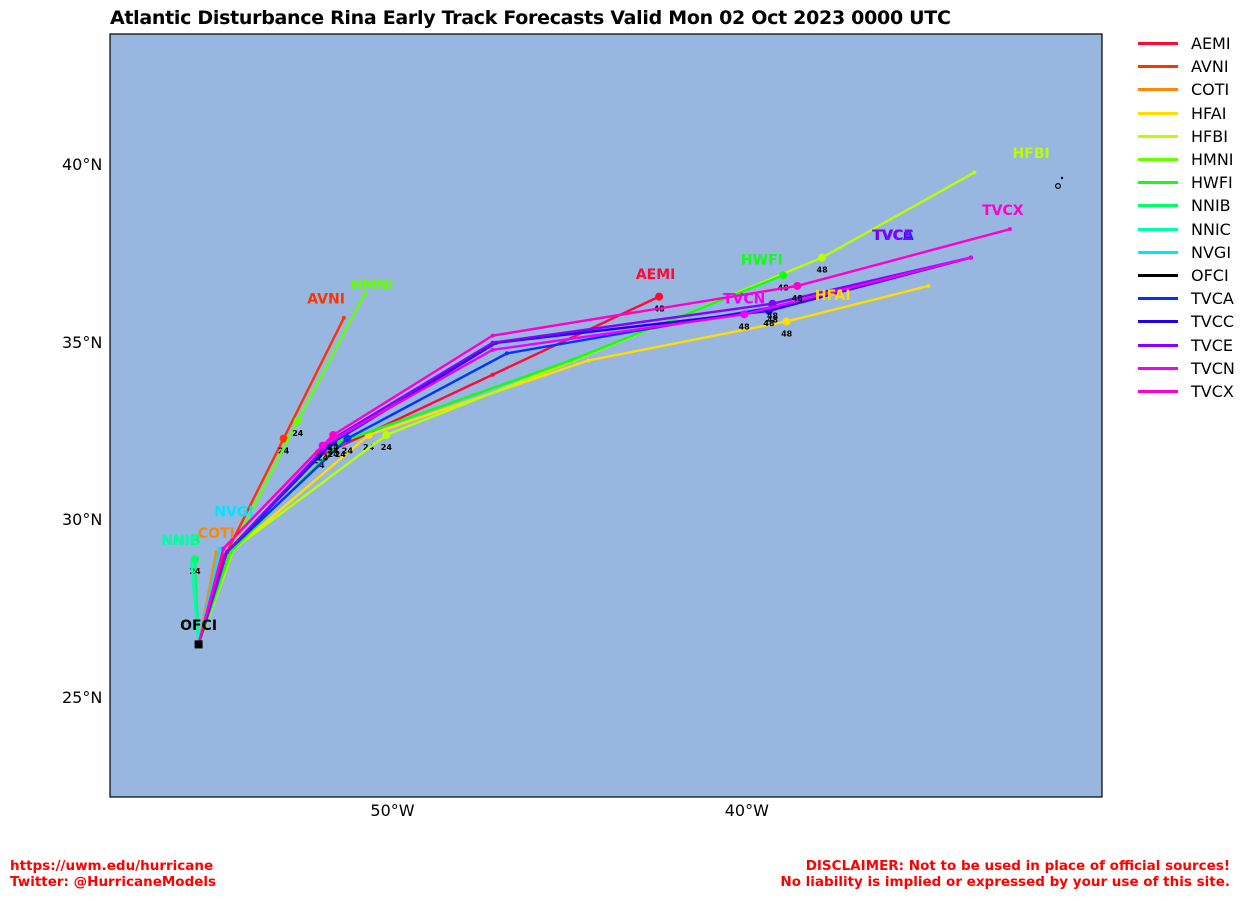 This screenshot has height=901, width=1255. I want to click on legend-item-nnic: NNIC, so click(1186, 229).